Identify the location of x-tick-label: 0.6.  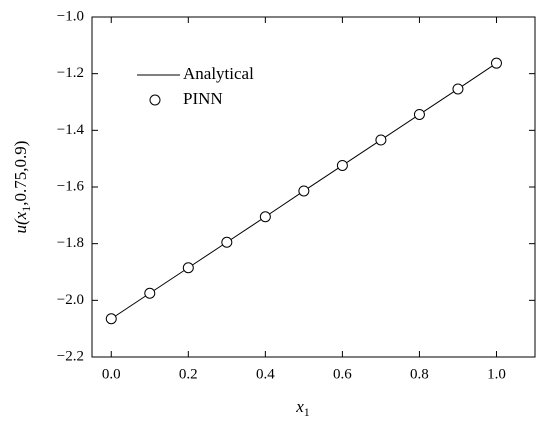
(342, 374).